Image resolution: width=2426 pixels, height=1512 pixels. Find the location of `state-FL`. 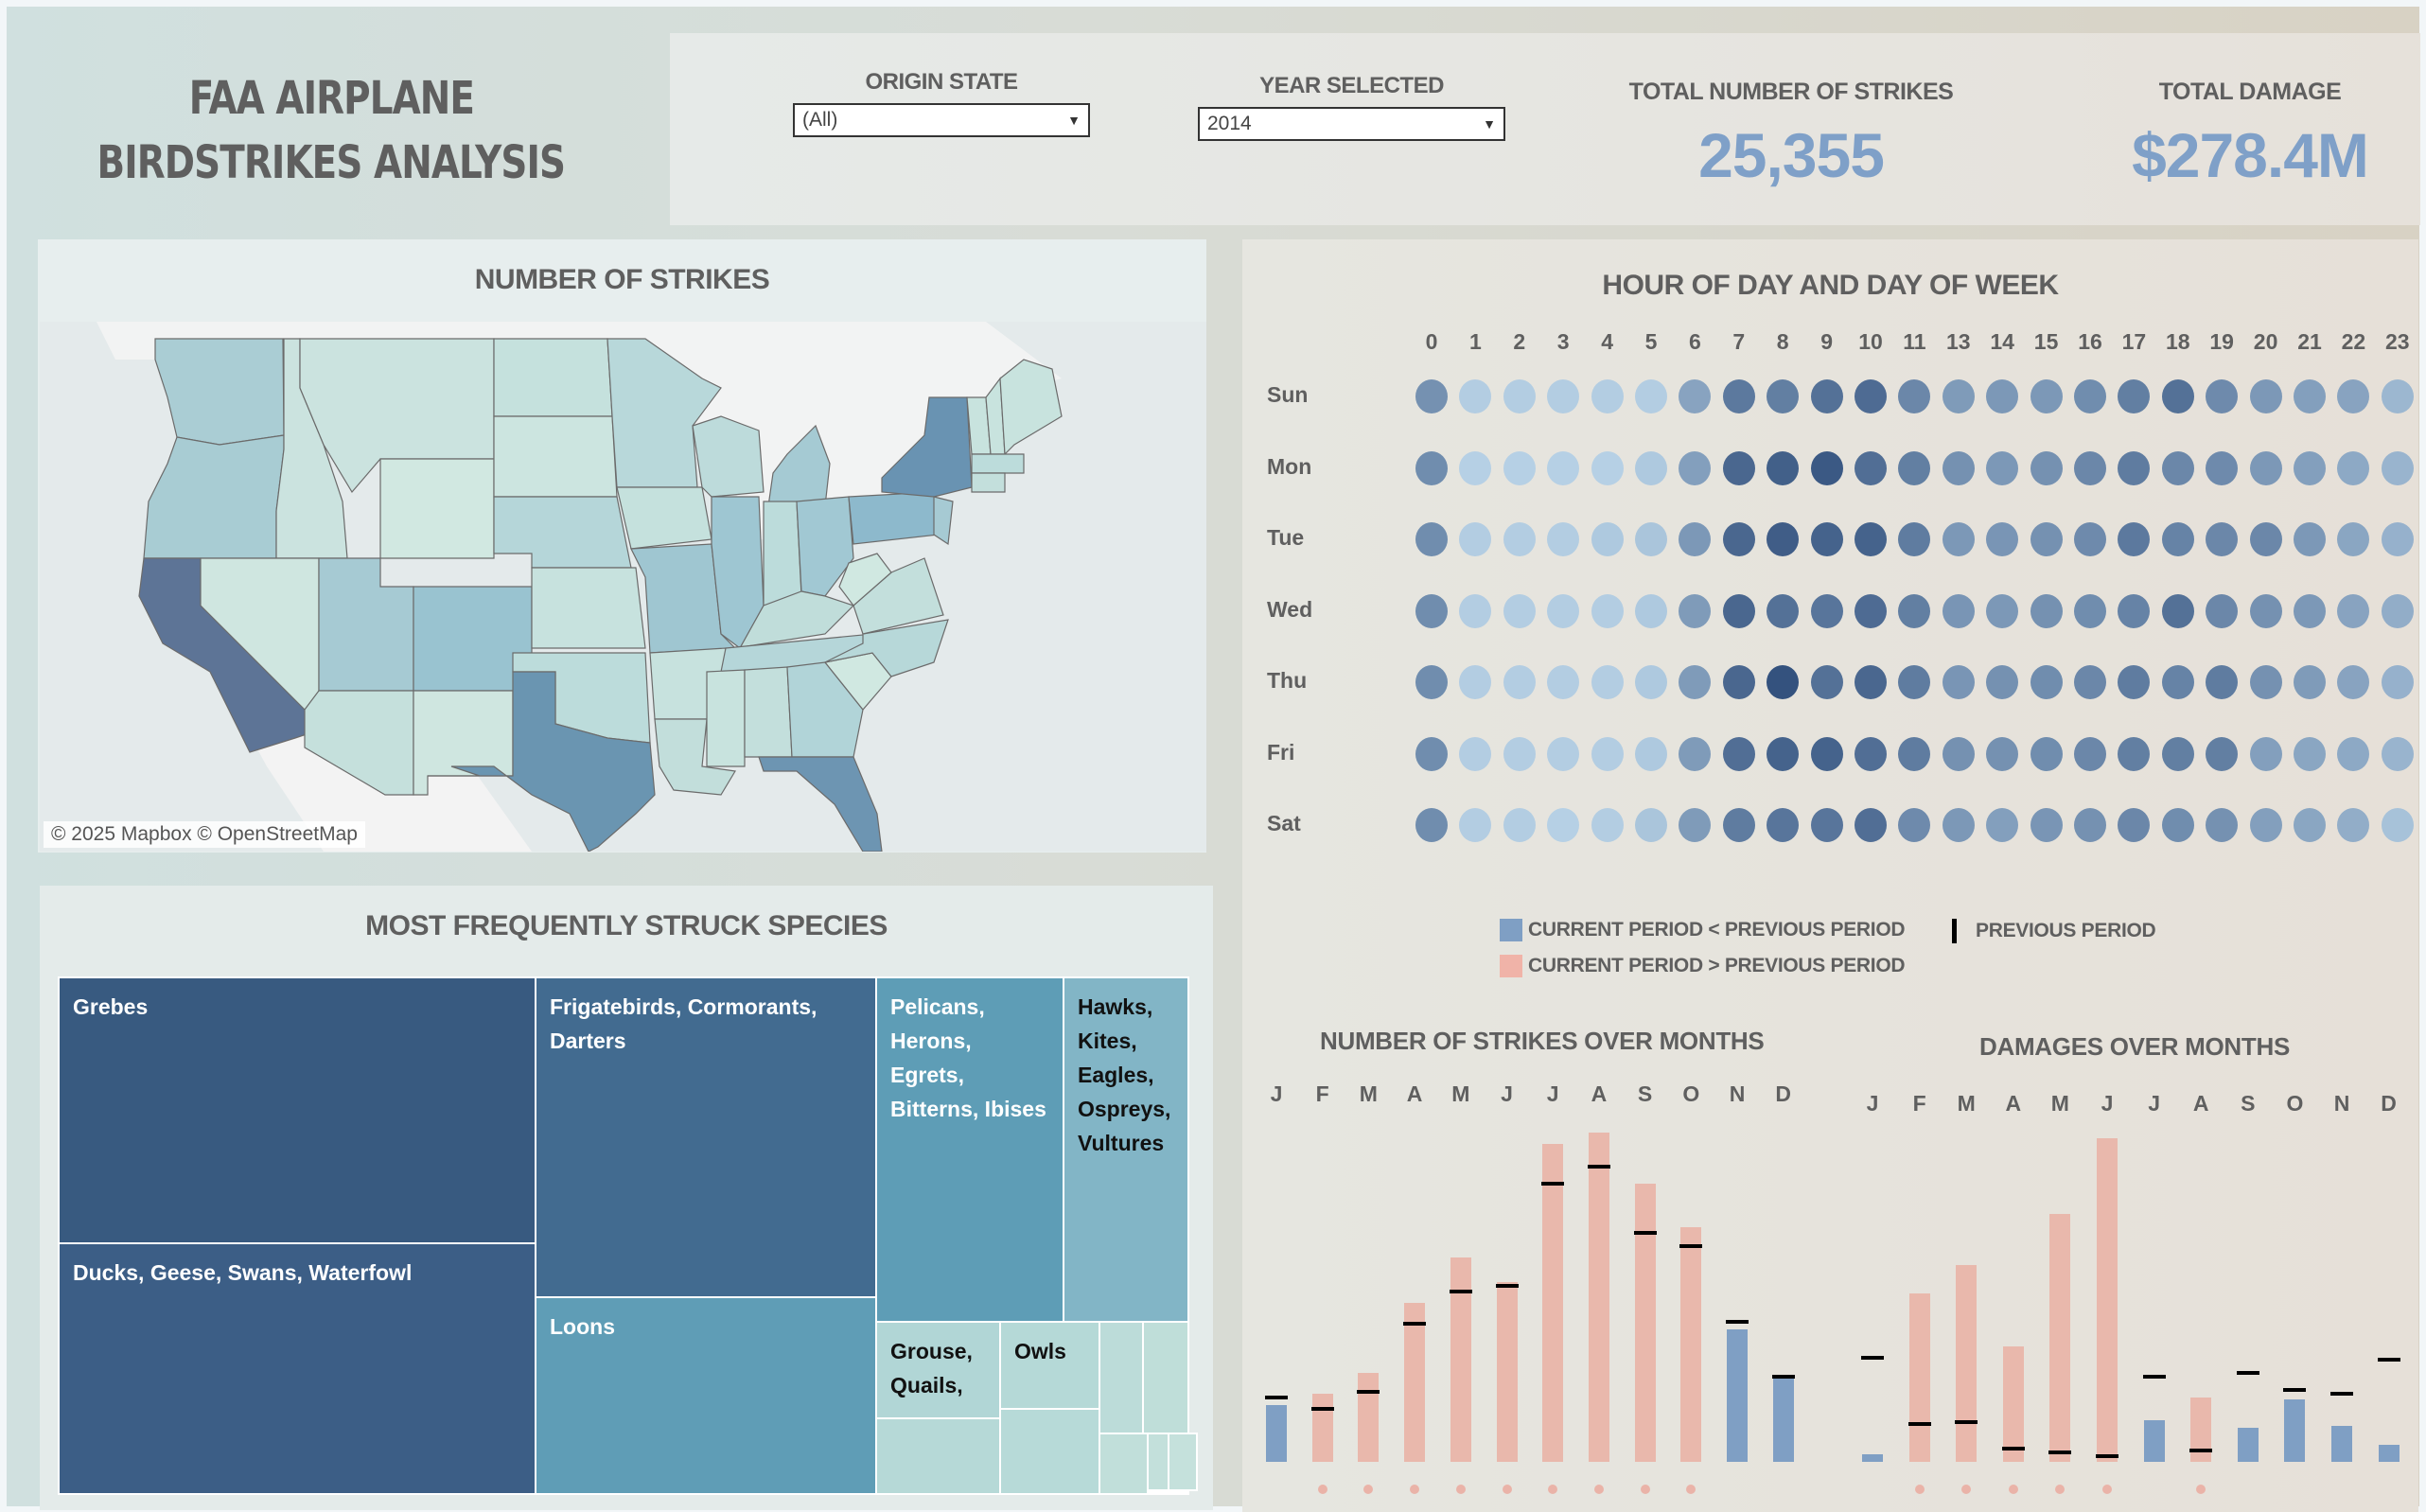

state-FL is located at coordinates (820, 804).